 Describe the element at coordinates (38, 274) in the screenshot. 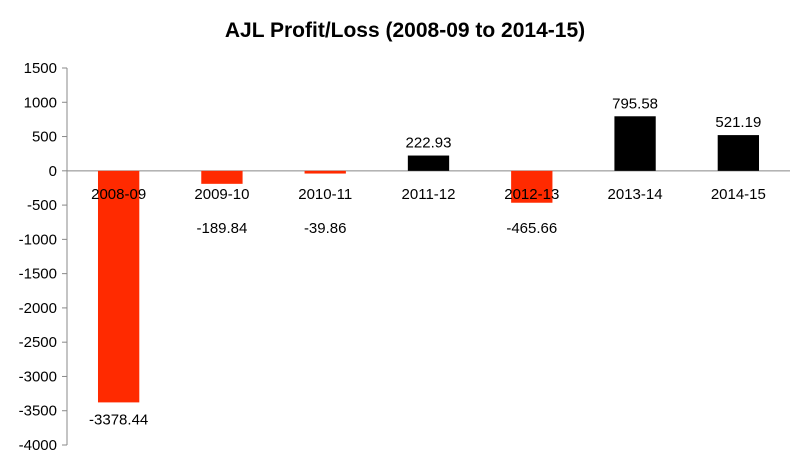

I see `y-tick-label: -1500` at that location.